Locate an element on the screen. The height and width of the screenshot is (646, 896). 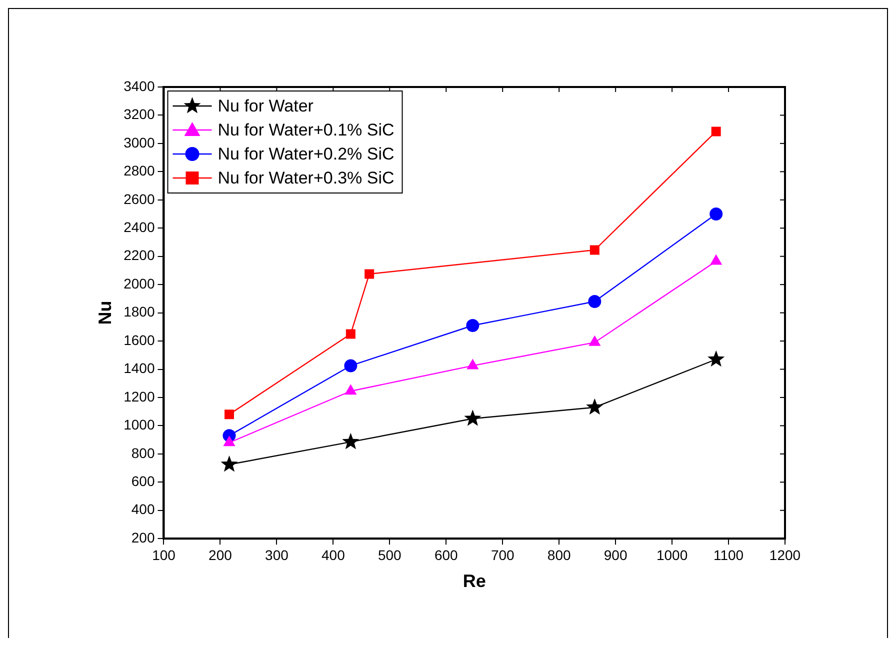
legend-label: Nu for Water+0.1% SiC is located at coordinates (306, 130).